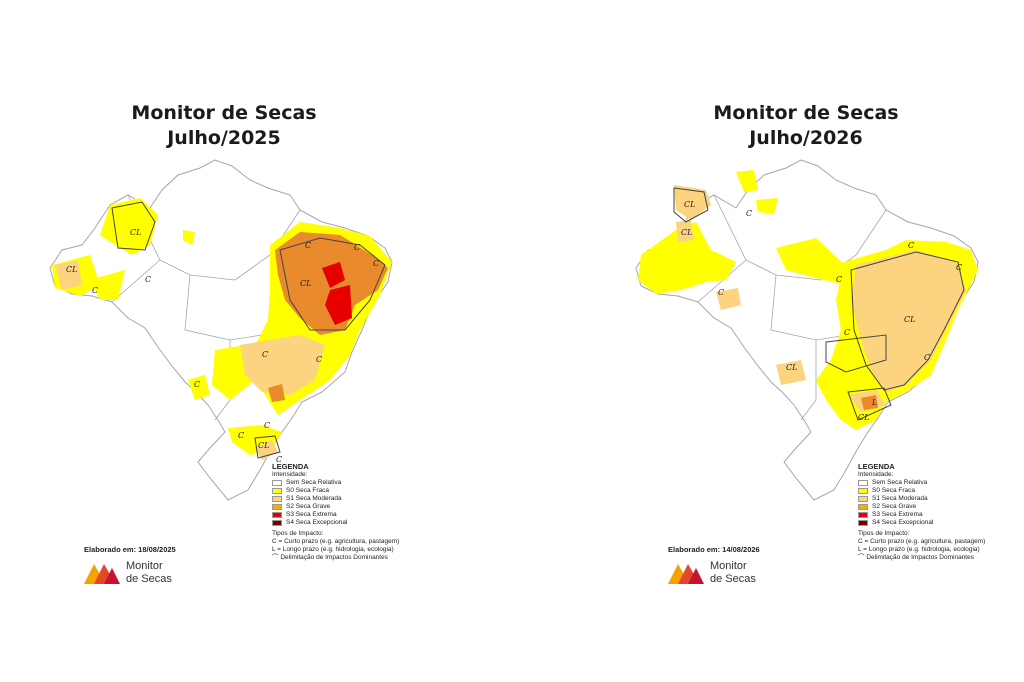  What do you see at coordinates (224, 138) in the screenshot?
I see `map-title-line2: Julho/2025` at bounding box center [224, 138].